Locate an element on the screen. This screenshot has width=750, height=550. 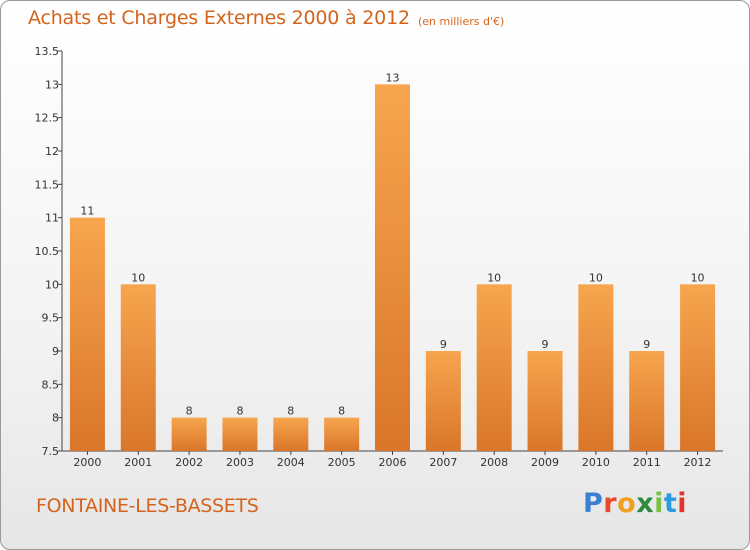
x-tick-label: 2006 is located at coordinates (393, 462).